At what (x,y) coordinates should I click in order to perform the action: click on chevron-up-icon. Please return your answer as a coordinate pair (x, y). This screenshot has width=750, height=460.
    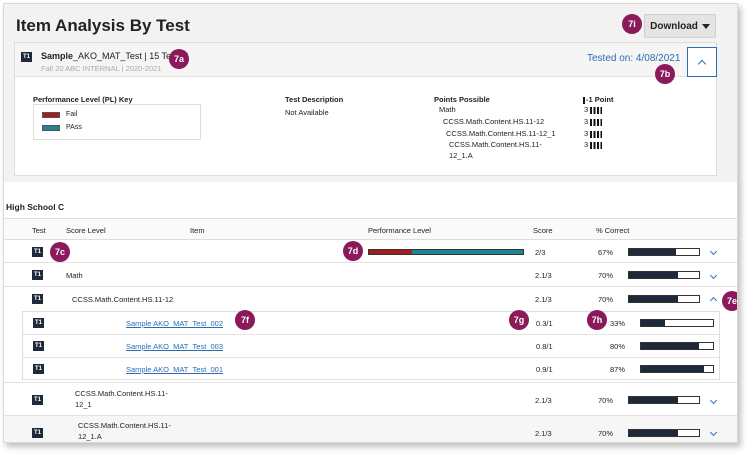
    Looking at the image, I should click on (702, 63).